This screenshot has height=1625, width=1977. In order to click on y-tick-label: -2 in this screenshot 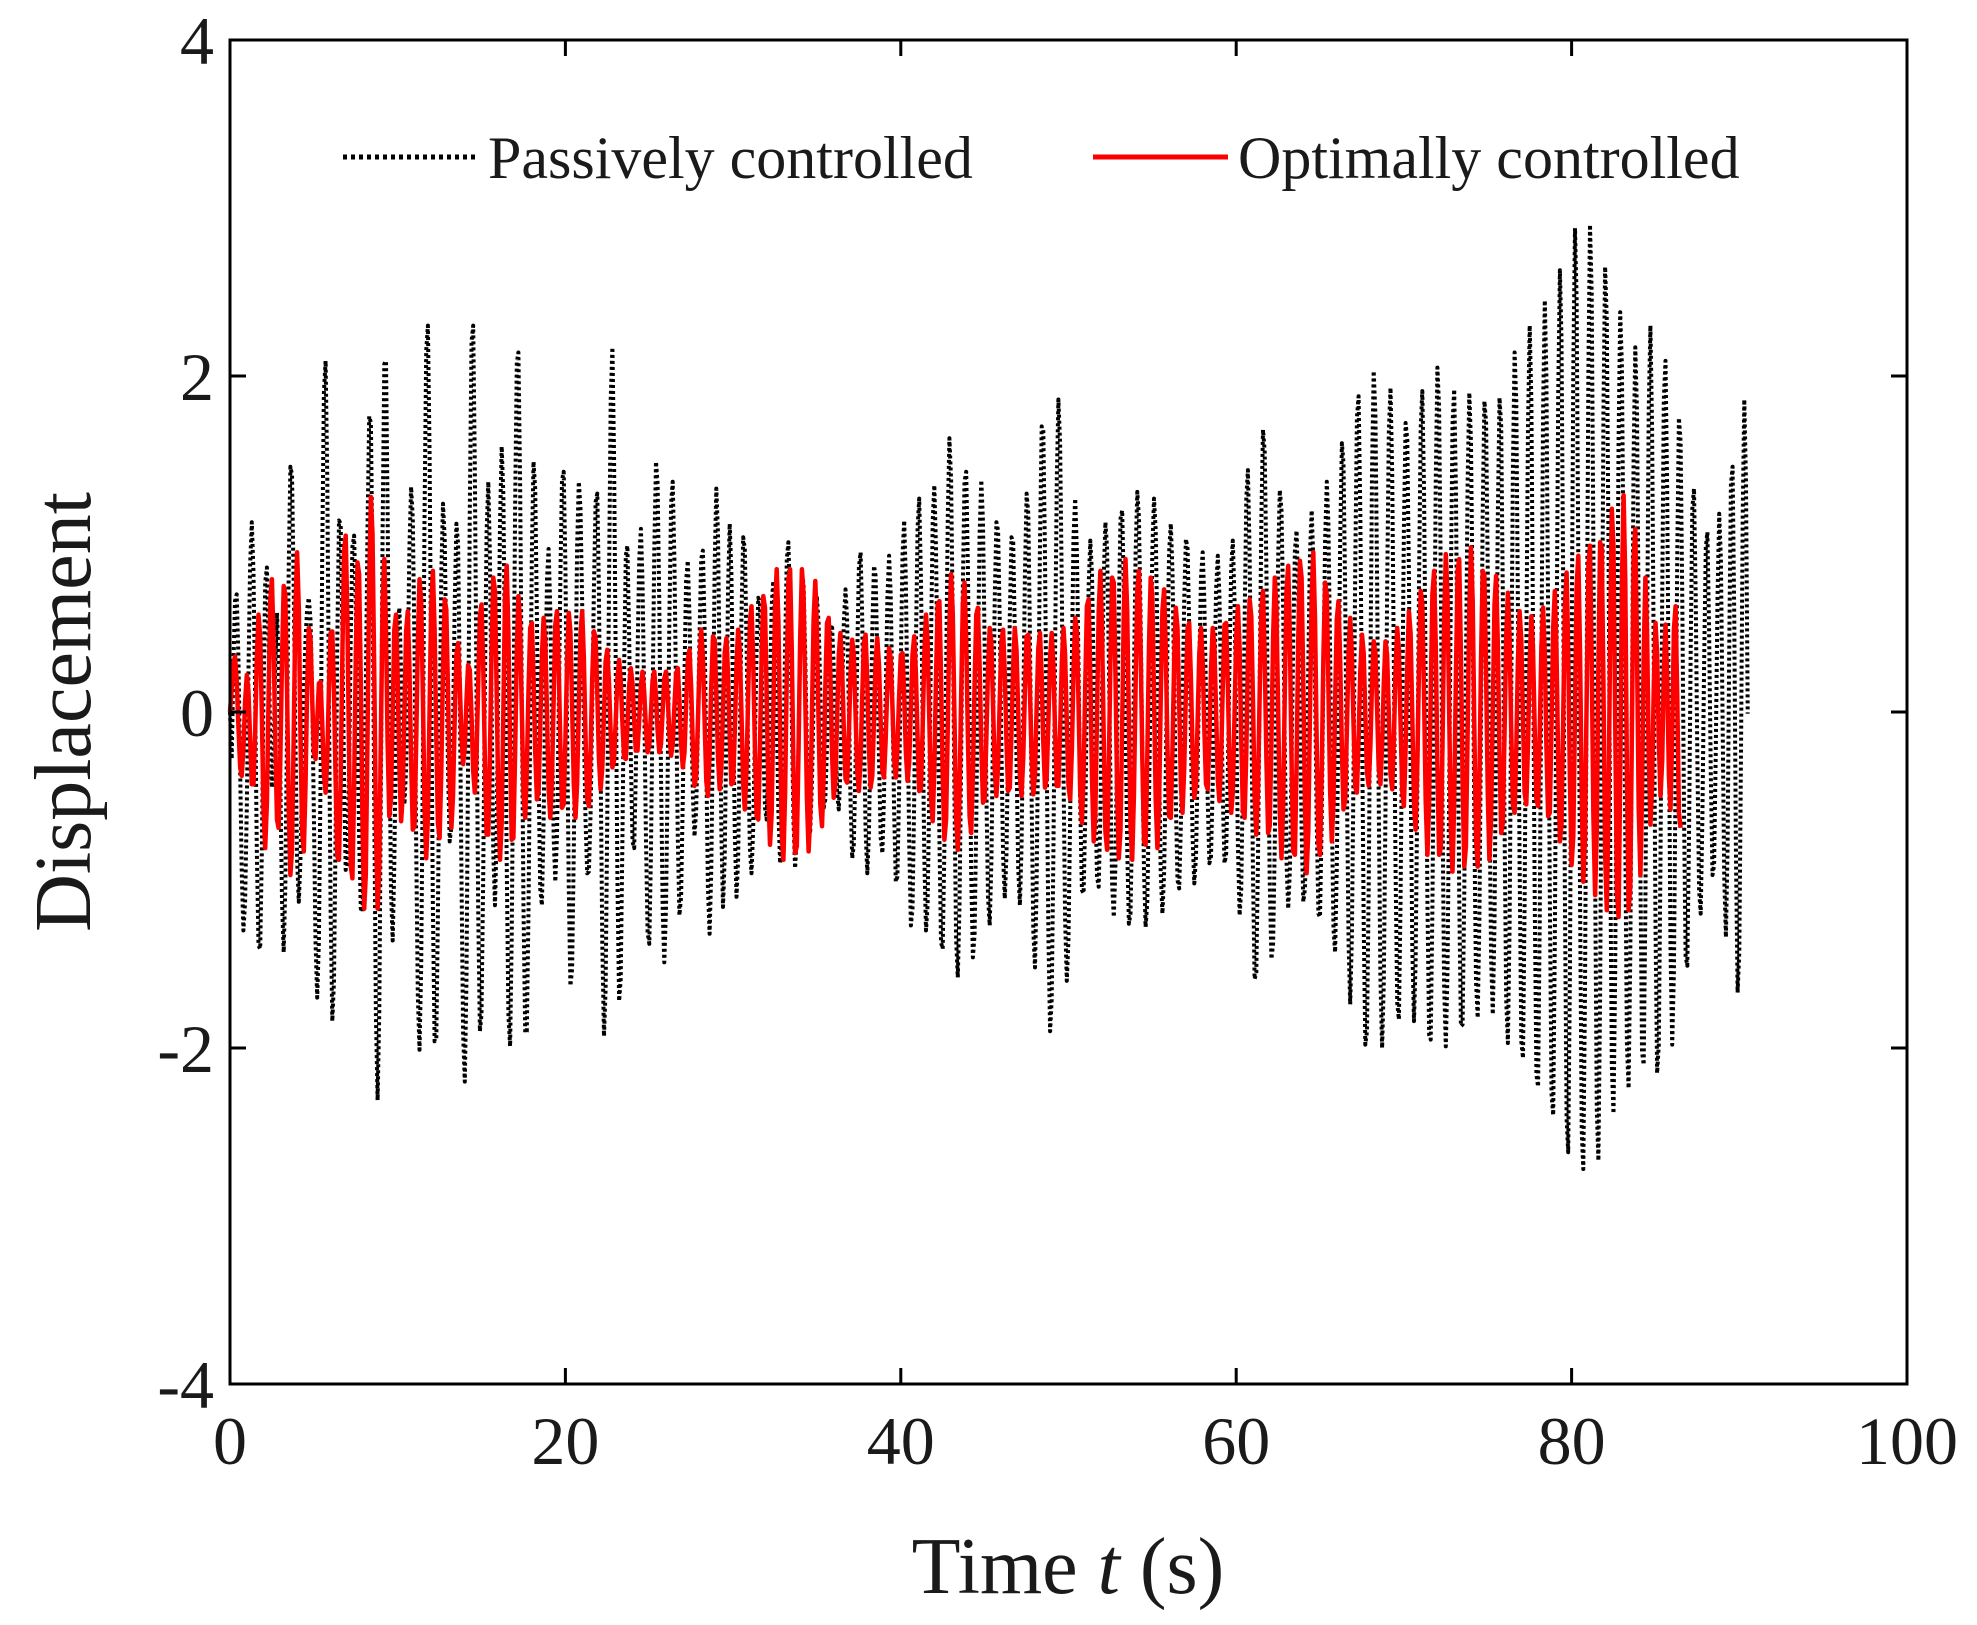, I will do `click(185, 1049)`.